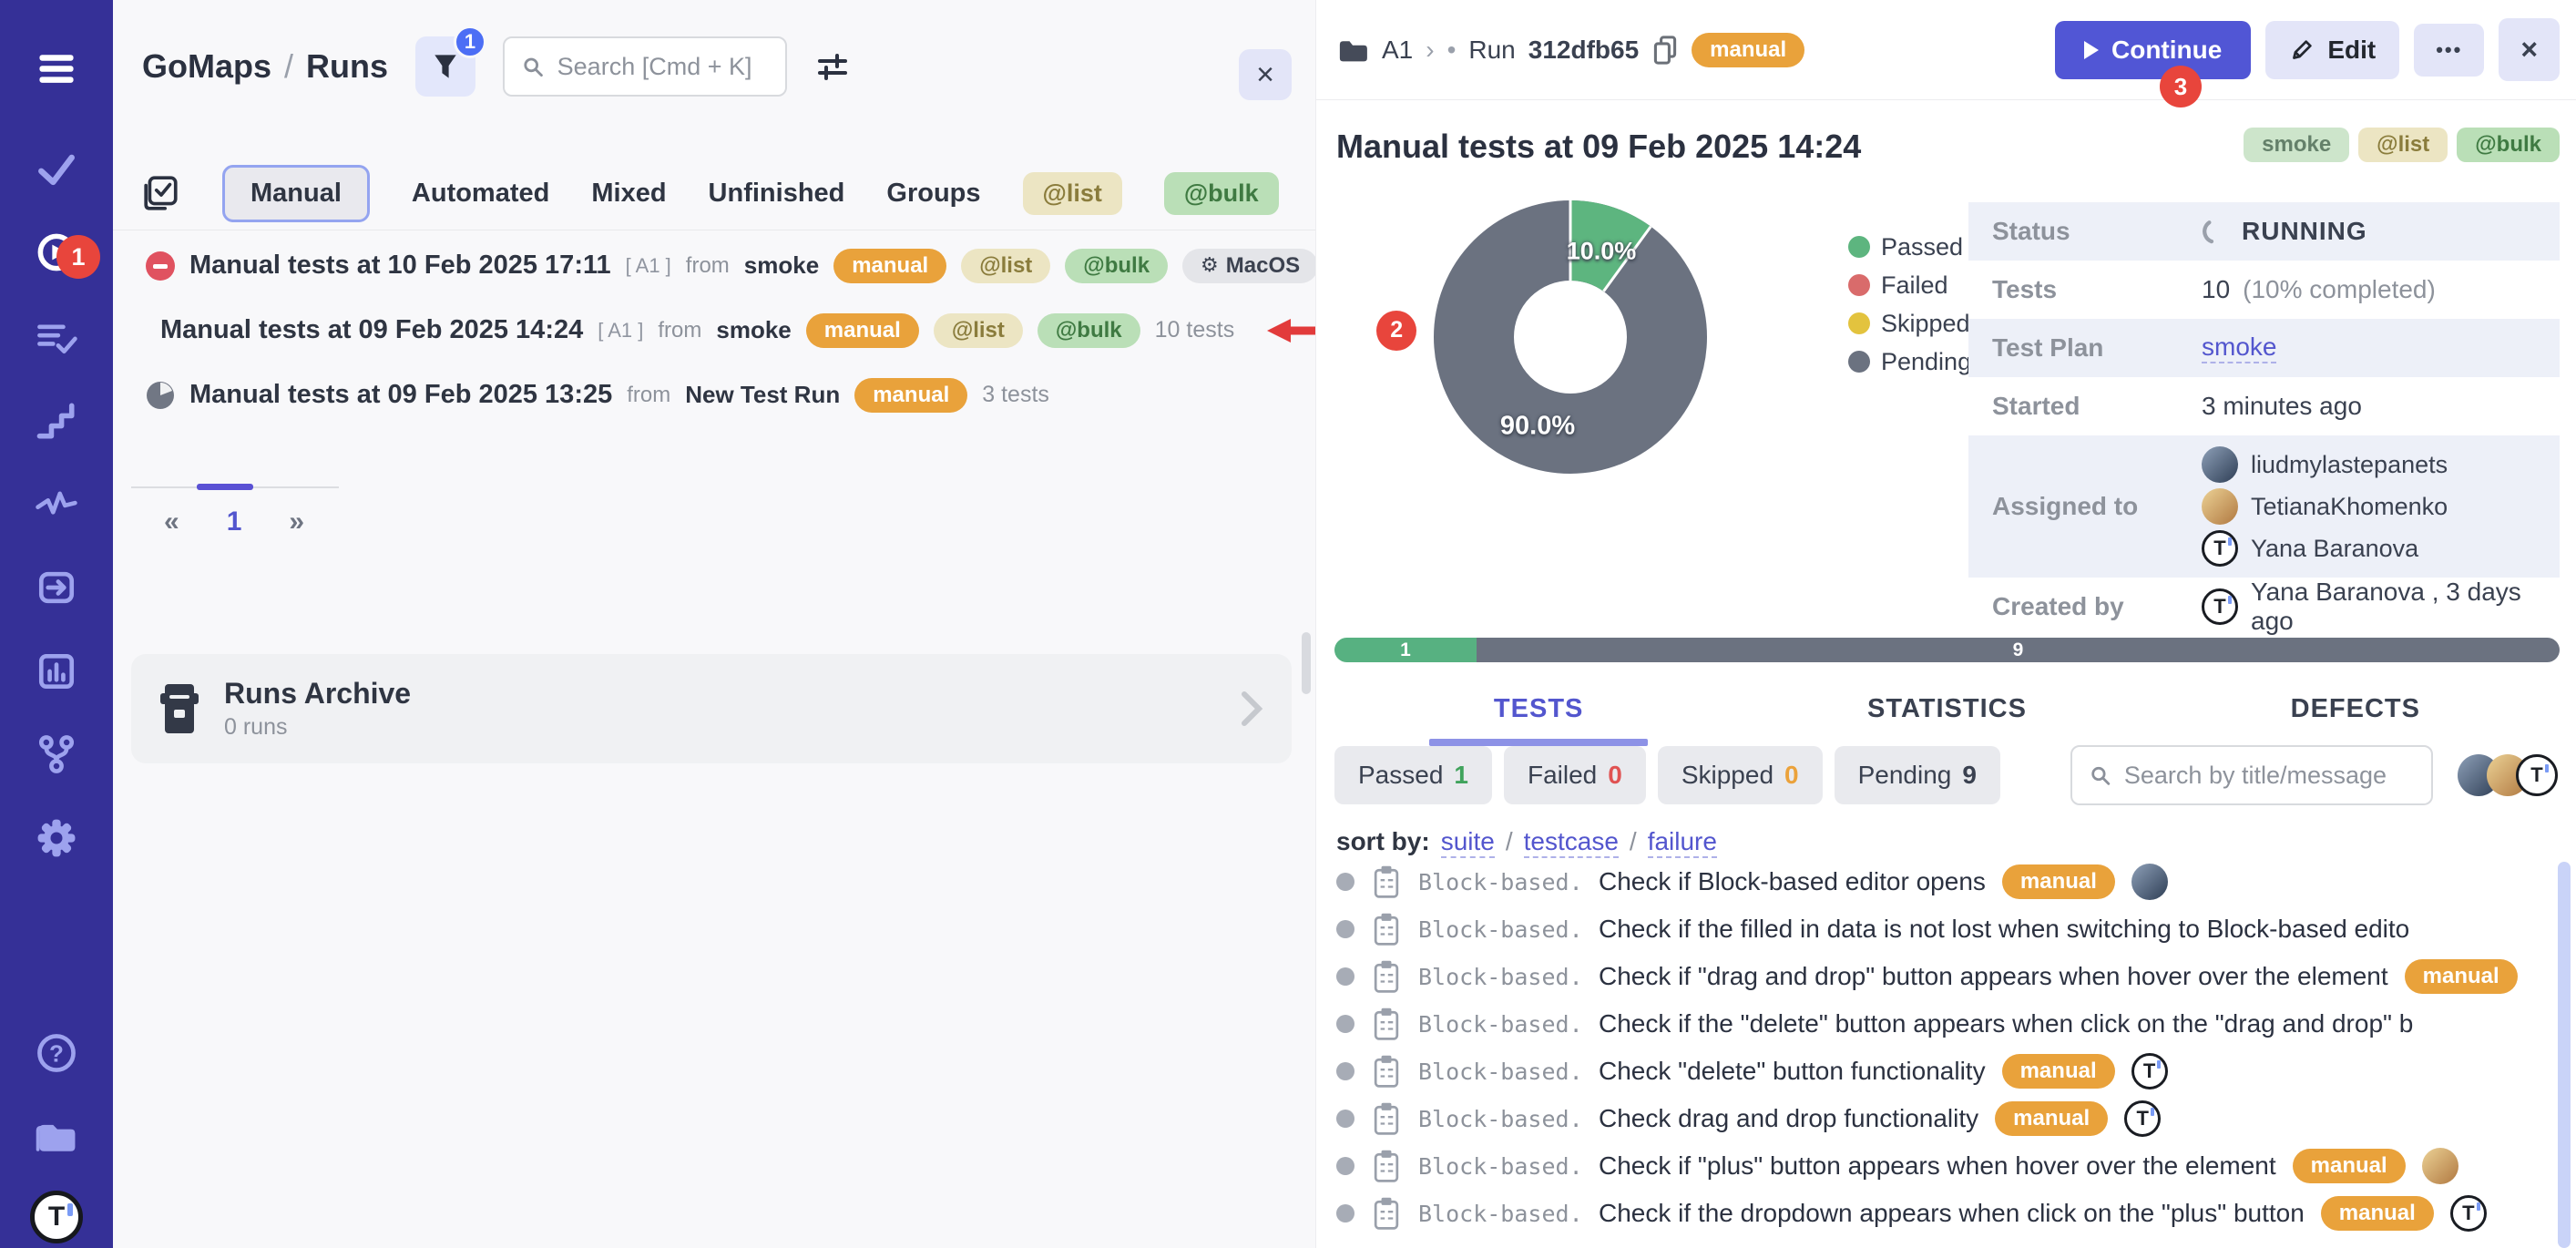 The width and height of the screenshot is (2576, 1248). What do you see at coordinates (2181, 86) in the screenshot?
I see `annotation-step-3: 3` at bounding box center [2181, 86].